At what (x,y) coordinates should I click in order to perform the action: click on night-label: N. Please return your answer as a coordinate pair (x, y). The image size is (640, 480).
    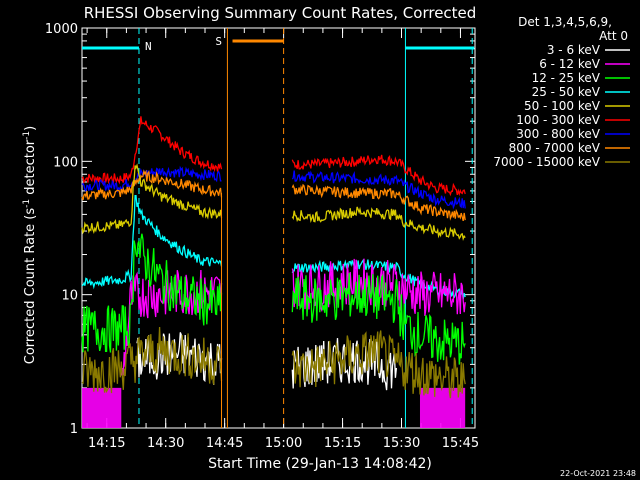
    Looking at the image, I should click on (148, 46).